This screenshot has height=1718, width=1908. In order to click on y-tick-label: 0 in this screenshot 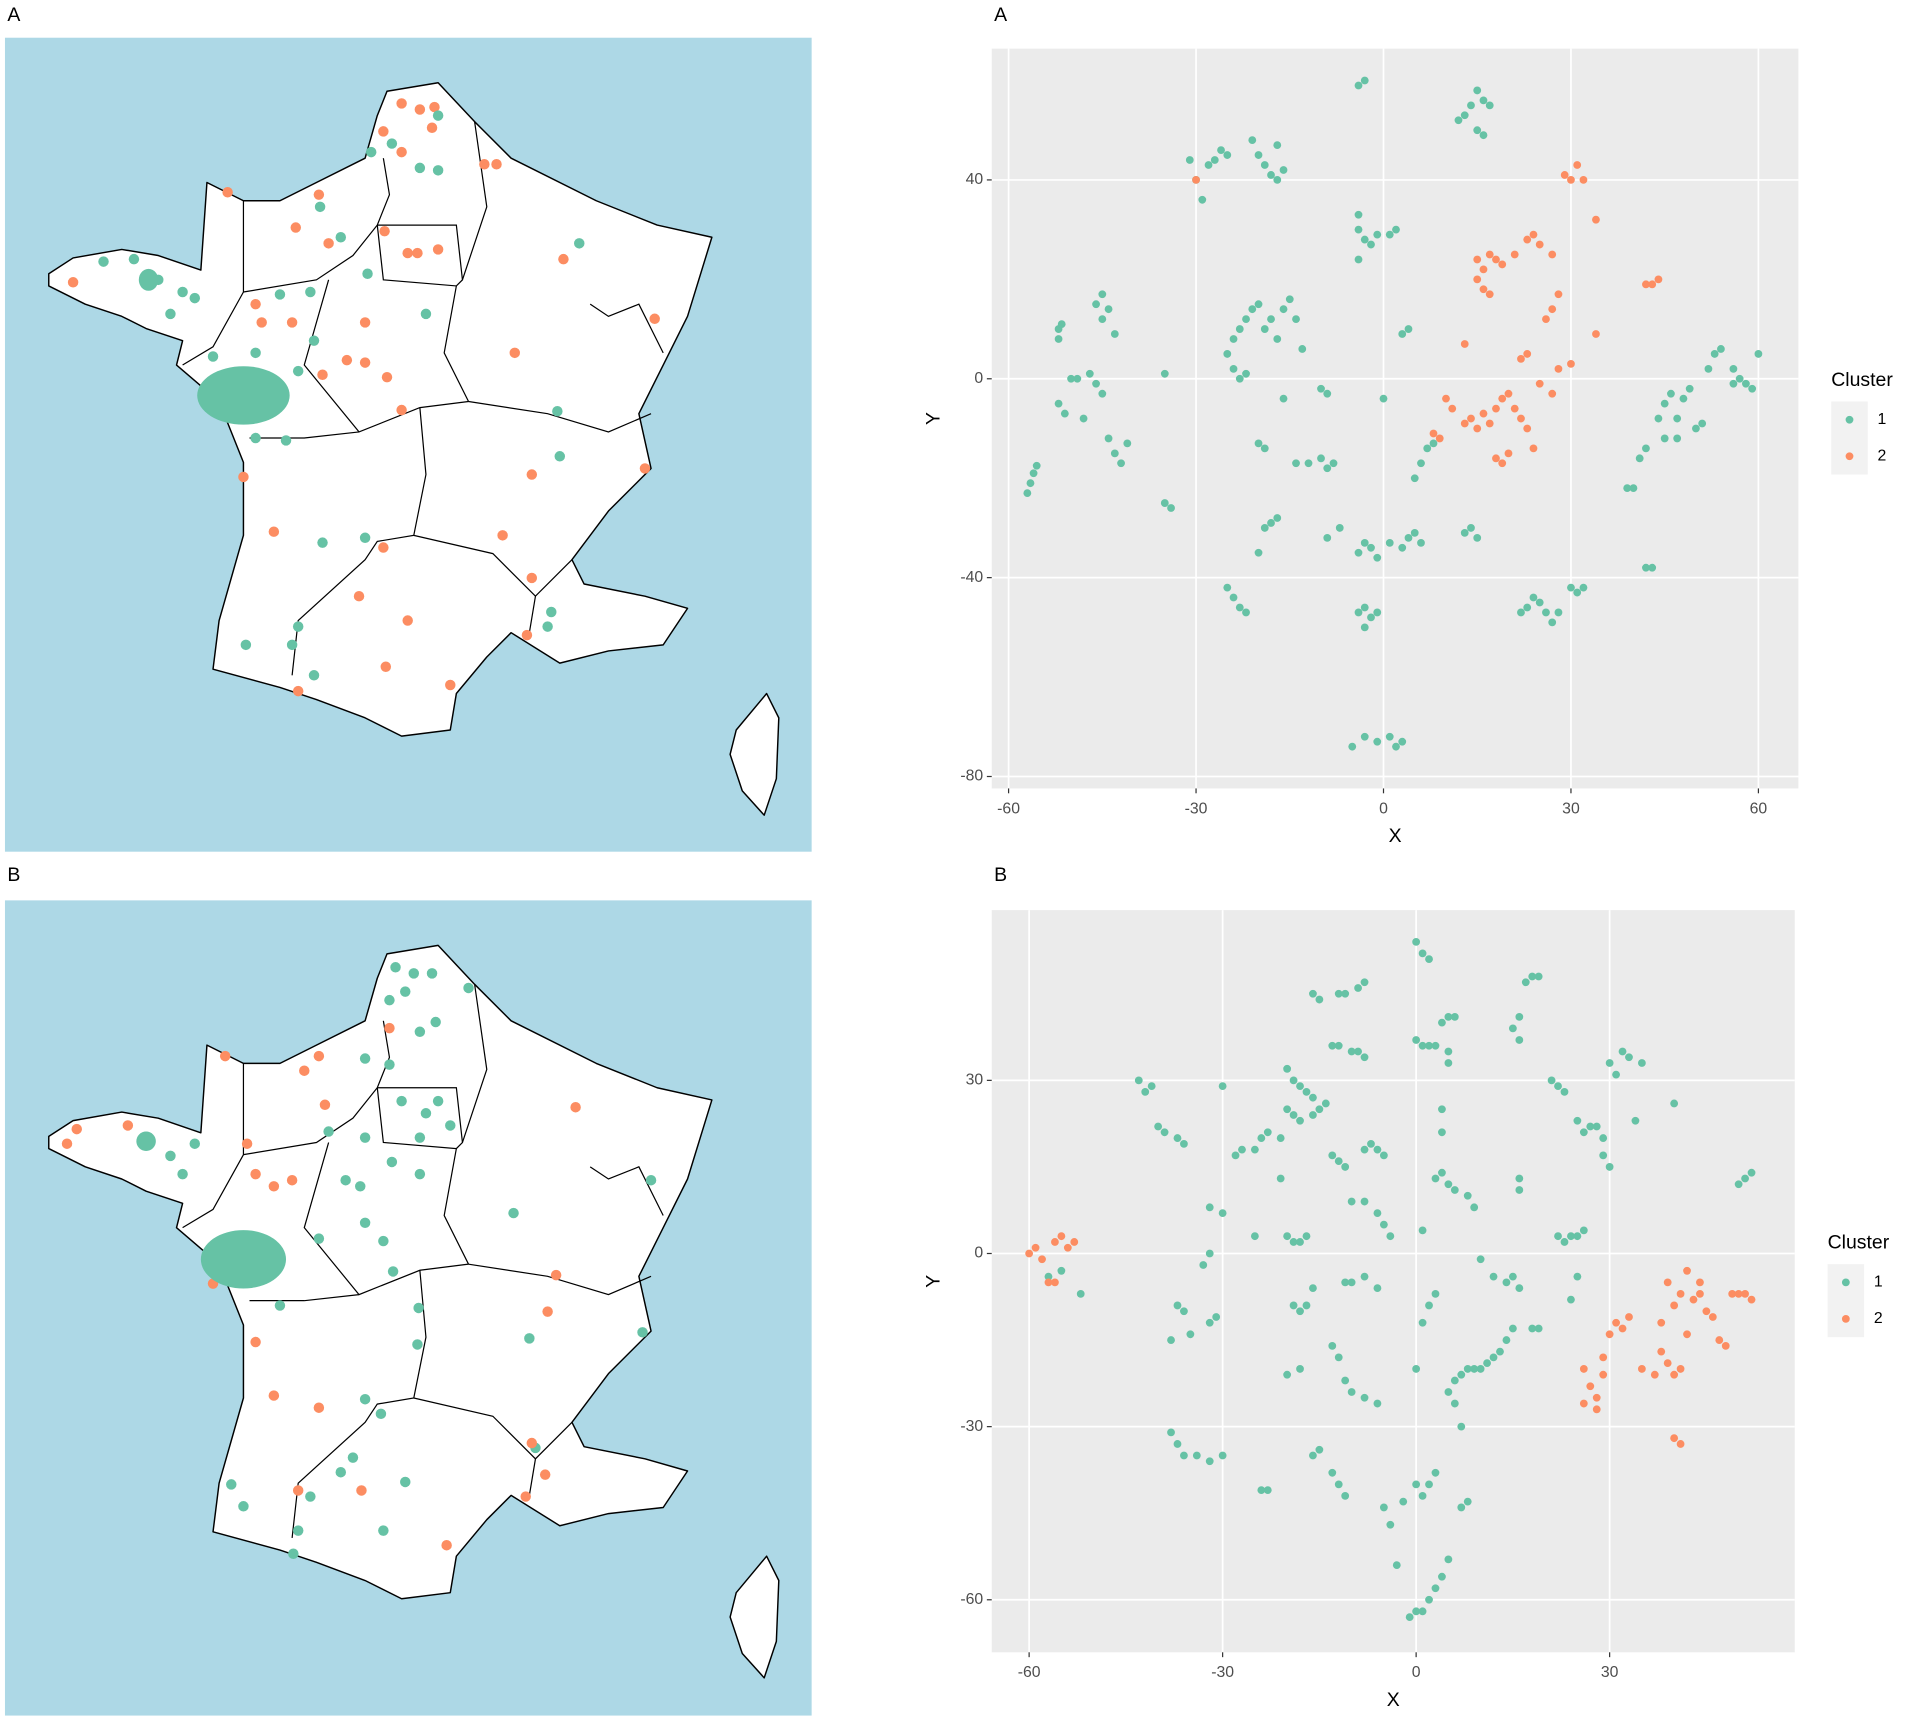, I will do `click(978, 1253)`.